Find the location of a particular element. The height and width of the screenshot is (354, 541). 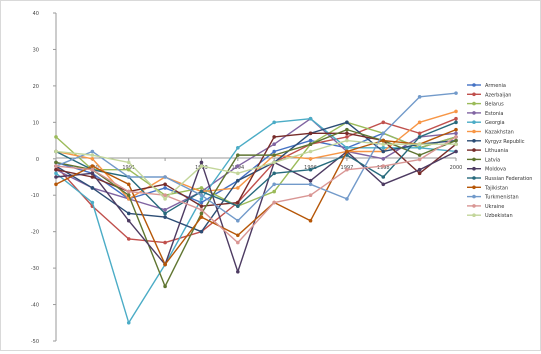

legend-label: Tajikistan is located at coordinates (496, 188).